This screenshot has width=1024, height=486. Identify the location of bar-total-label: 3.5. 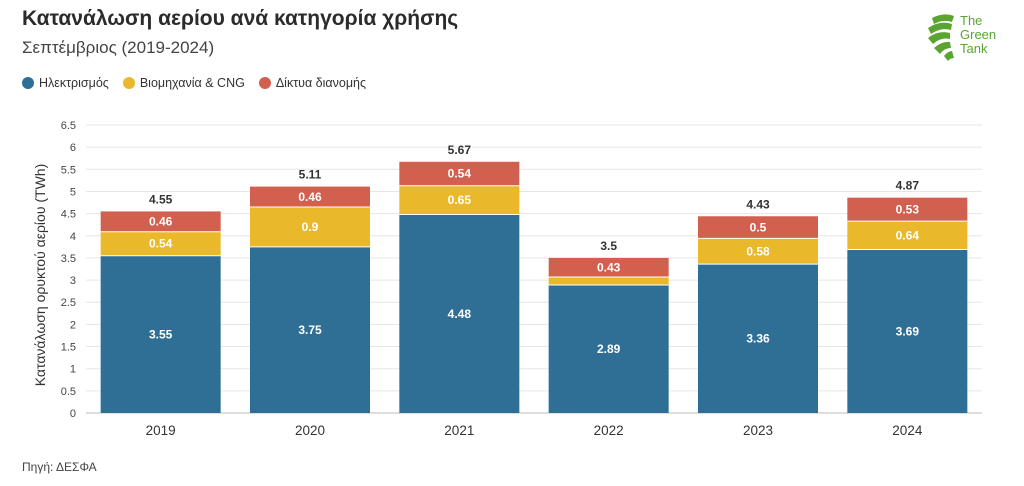
(608, 246).